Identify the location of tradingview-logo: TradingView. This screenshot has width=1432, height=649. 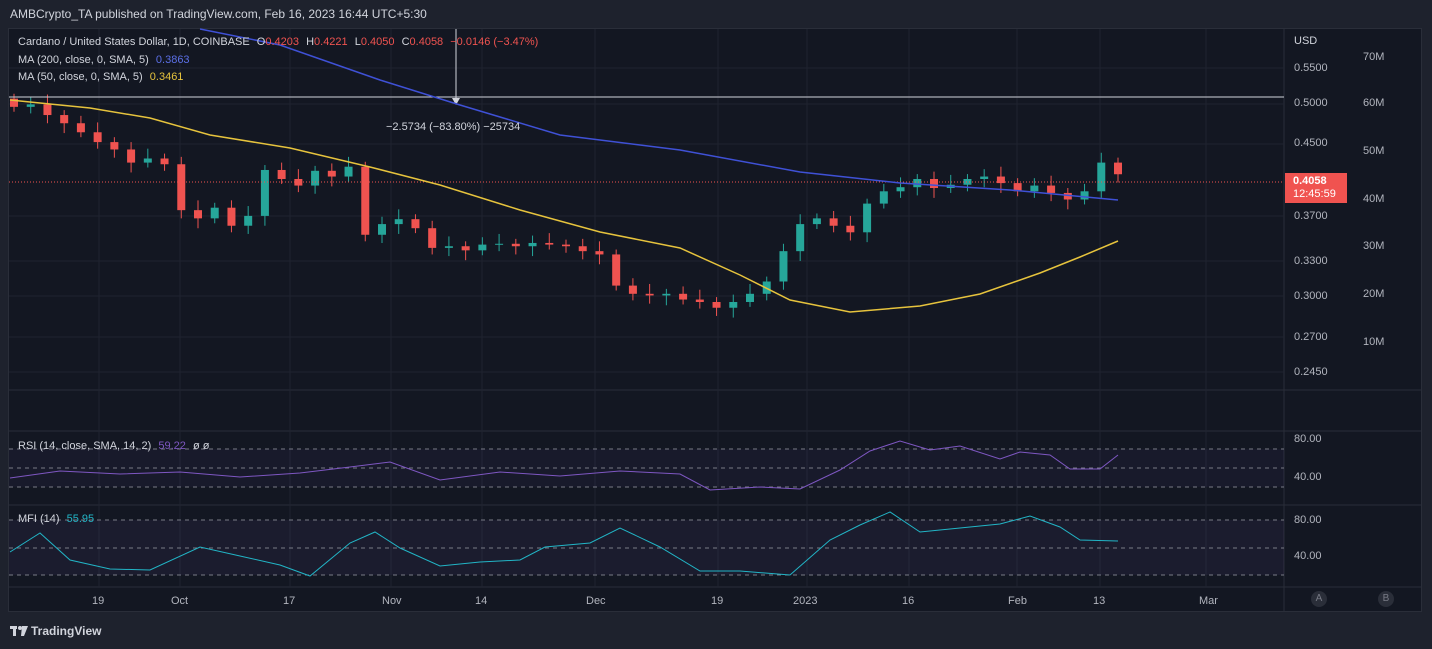
(55, 631).